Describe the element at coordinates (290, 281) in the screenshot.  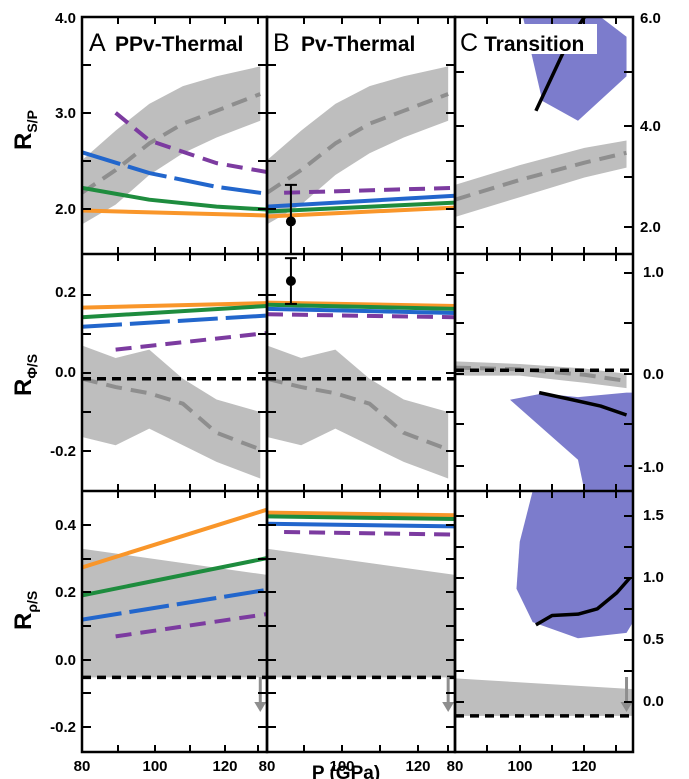
I see `series-b-middle-black-4-point` at that location.